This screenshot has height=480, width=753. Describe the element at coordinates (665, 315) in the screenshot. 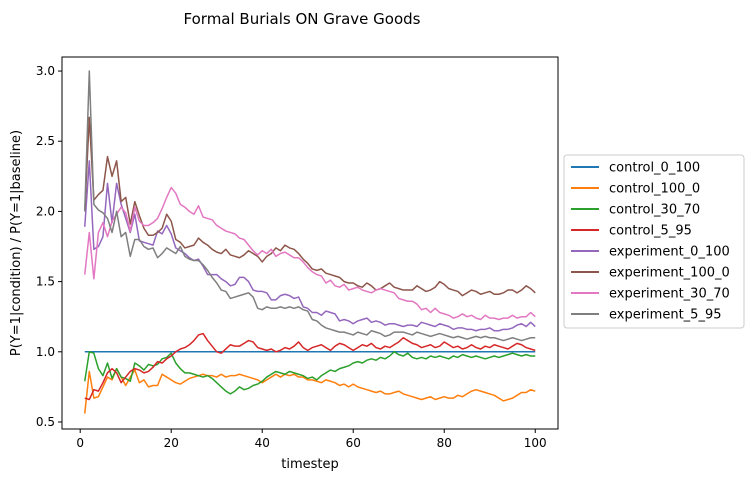

I see `legend-label-experiment_5_95: experiment_5_95` at that location.